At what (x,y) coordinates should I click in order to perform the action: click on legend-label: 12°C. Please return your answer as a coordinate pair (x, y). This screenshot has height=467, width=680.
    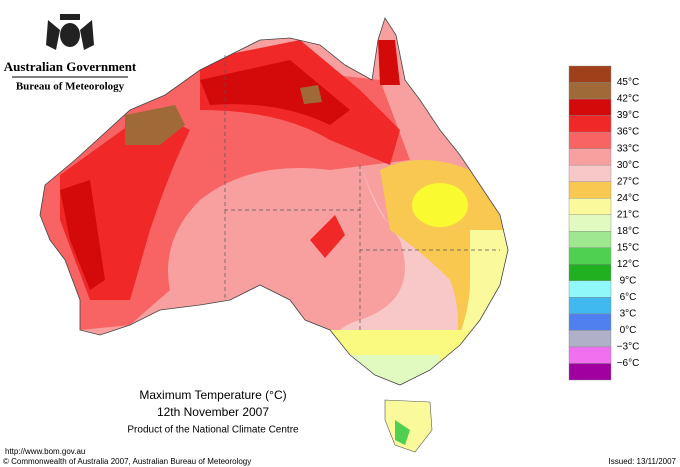
    Looking at the image, I should click on (628, 264).